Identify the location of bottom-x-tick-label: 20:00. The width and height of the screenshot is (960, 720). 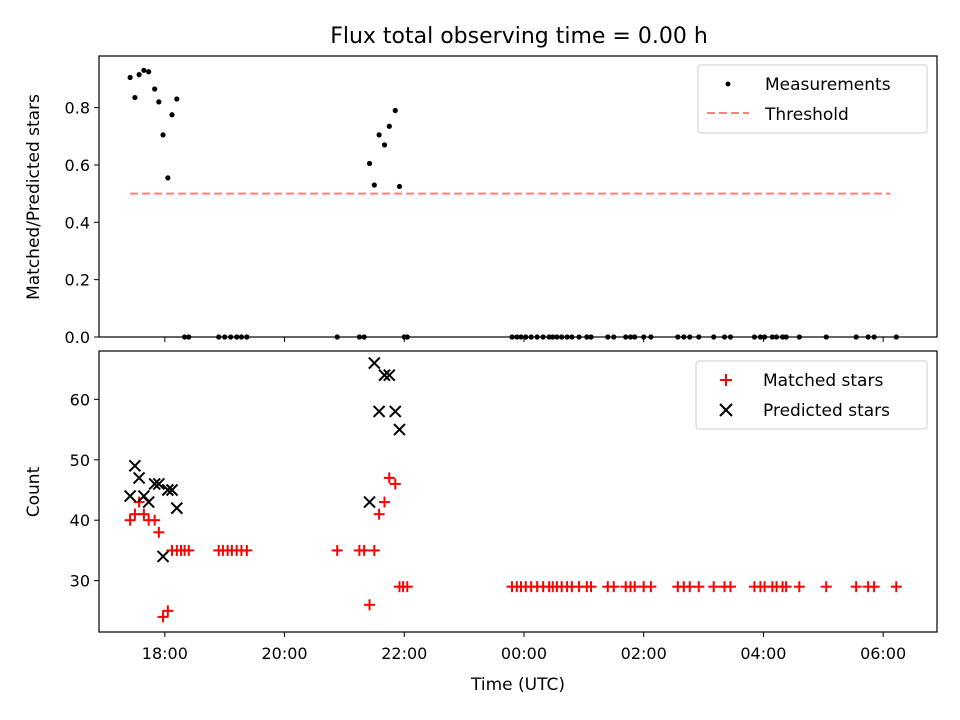
(285, 653).